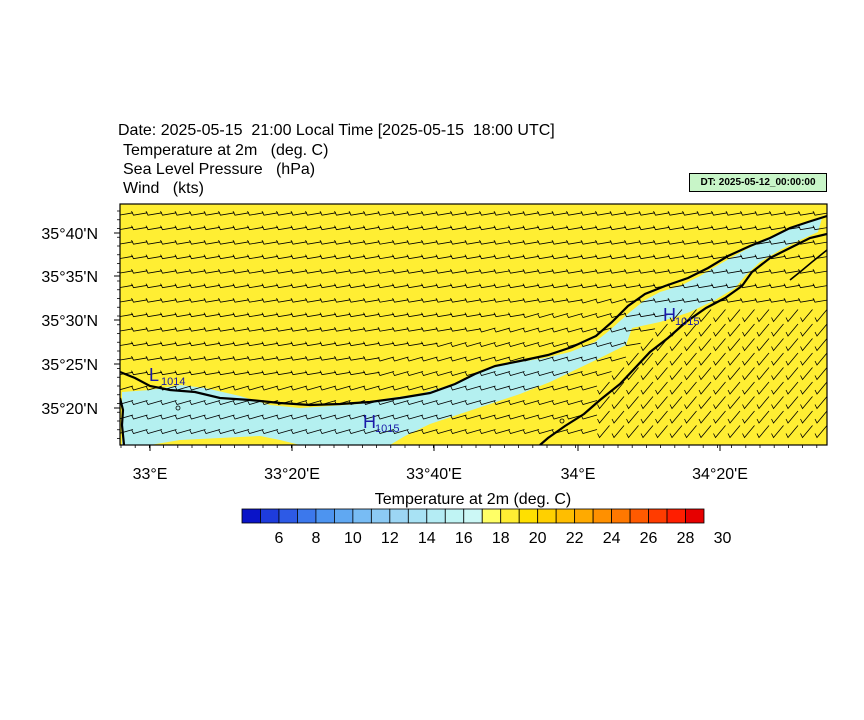 This screenshot has height=720, width=864. I want to click on pressure-center-letter: L, so click(154, 375).